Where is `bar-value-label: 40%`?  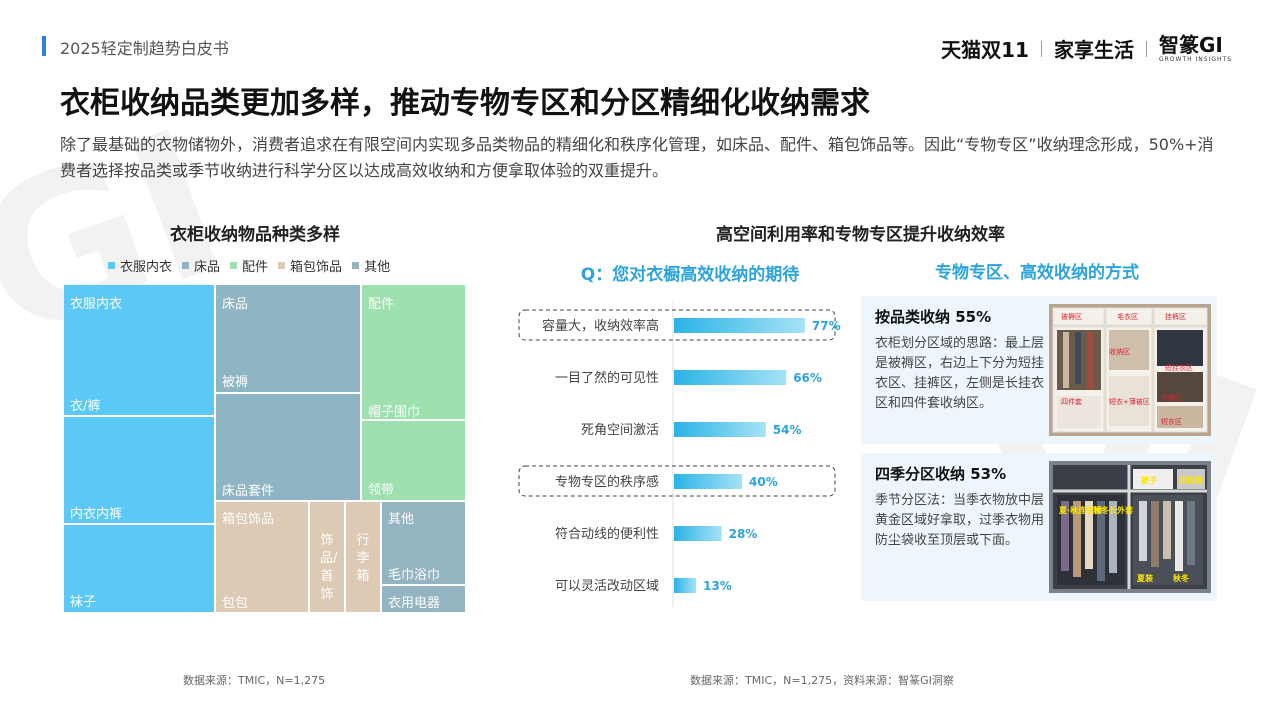 bar-value-label: 40% is located at coordinates (763, 482).